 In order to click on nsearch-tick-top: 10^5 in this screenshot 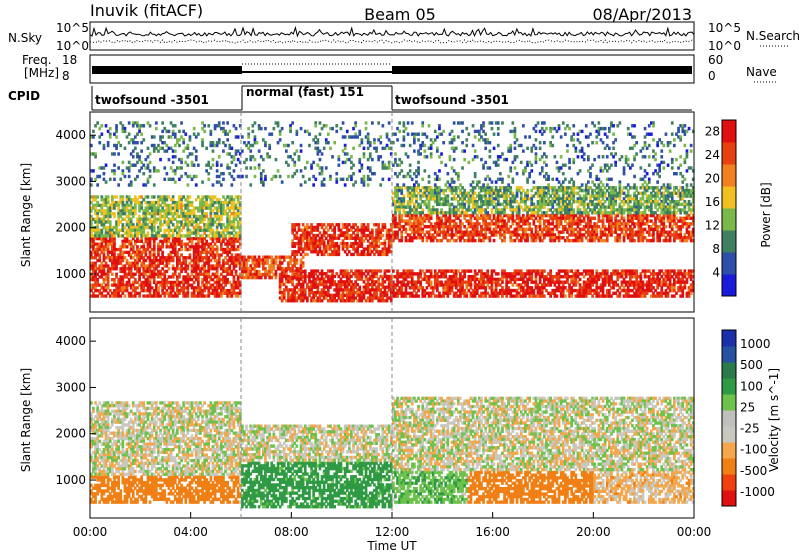, I will do `click(724, 28)`.